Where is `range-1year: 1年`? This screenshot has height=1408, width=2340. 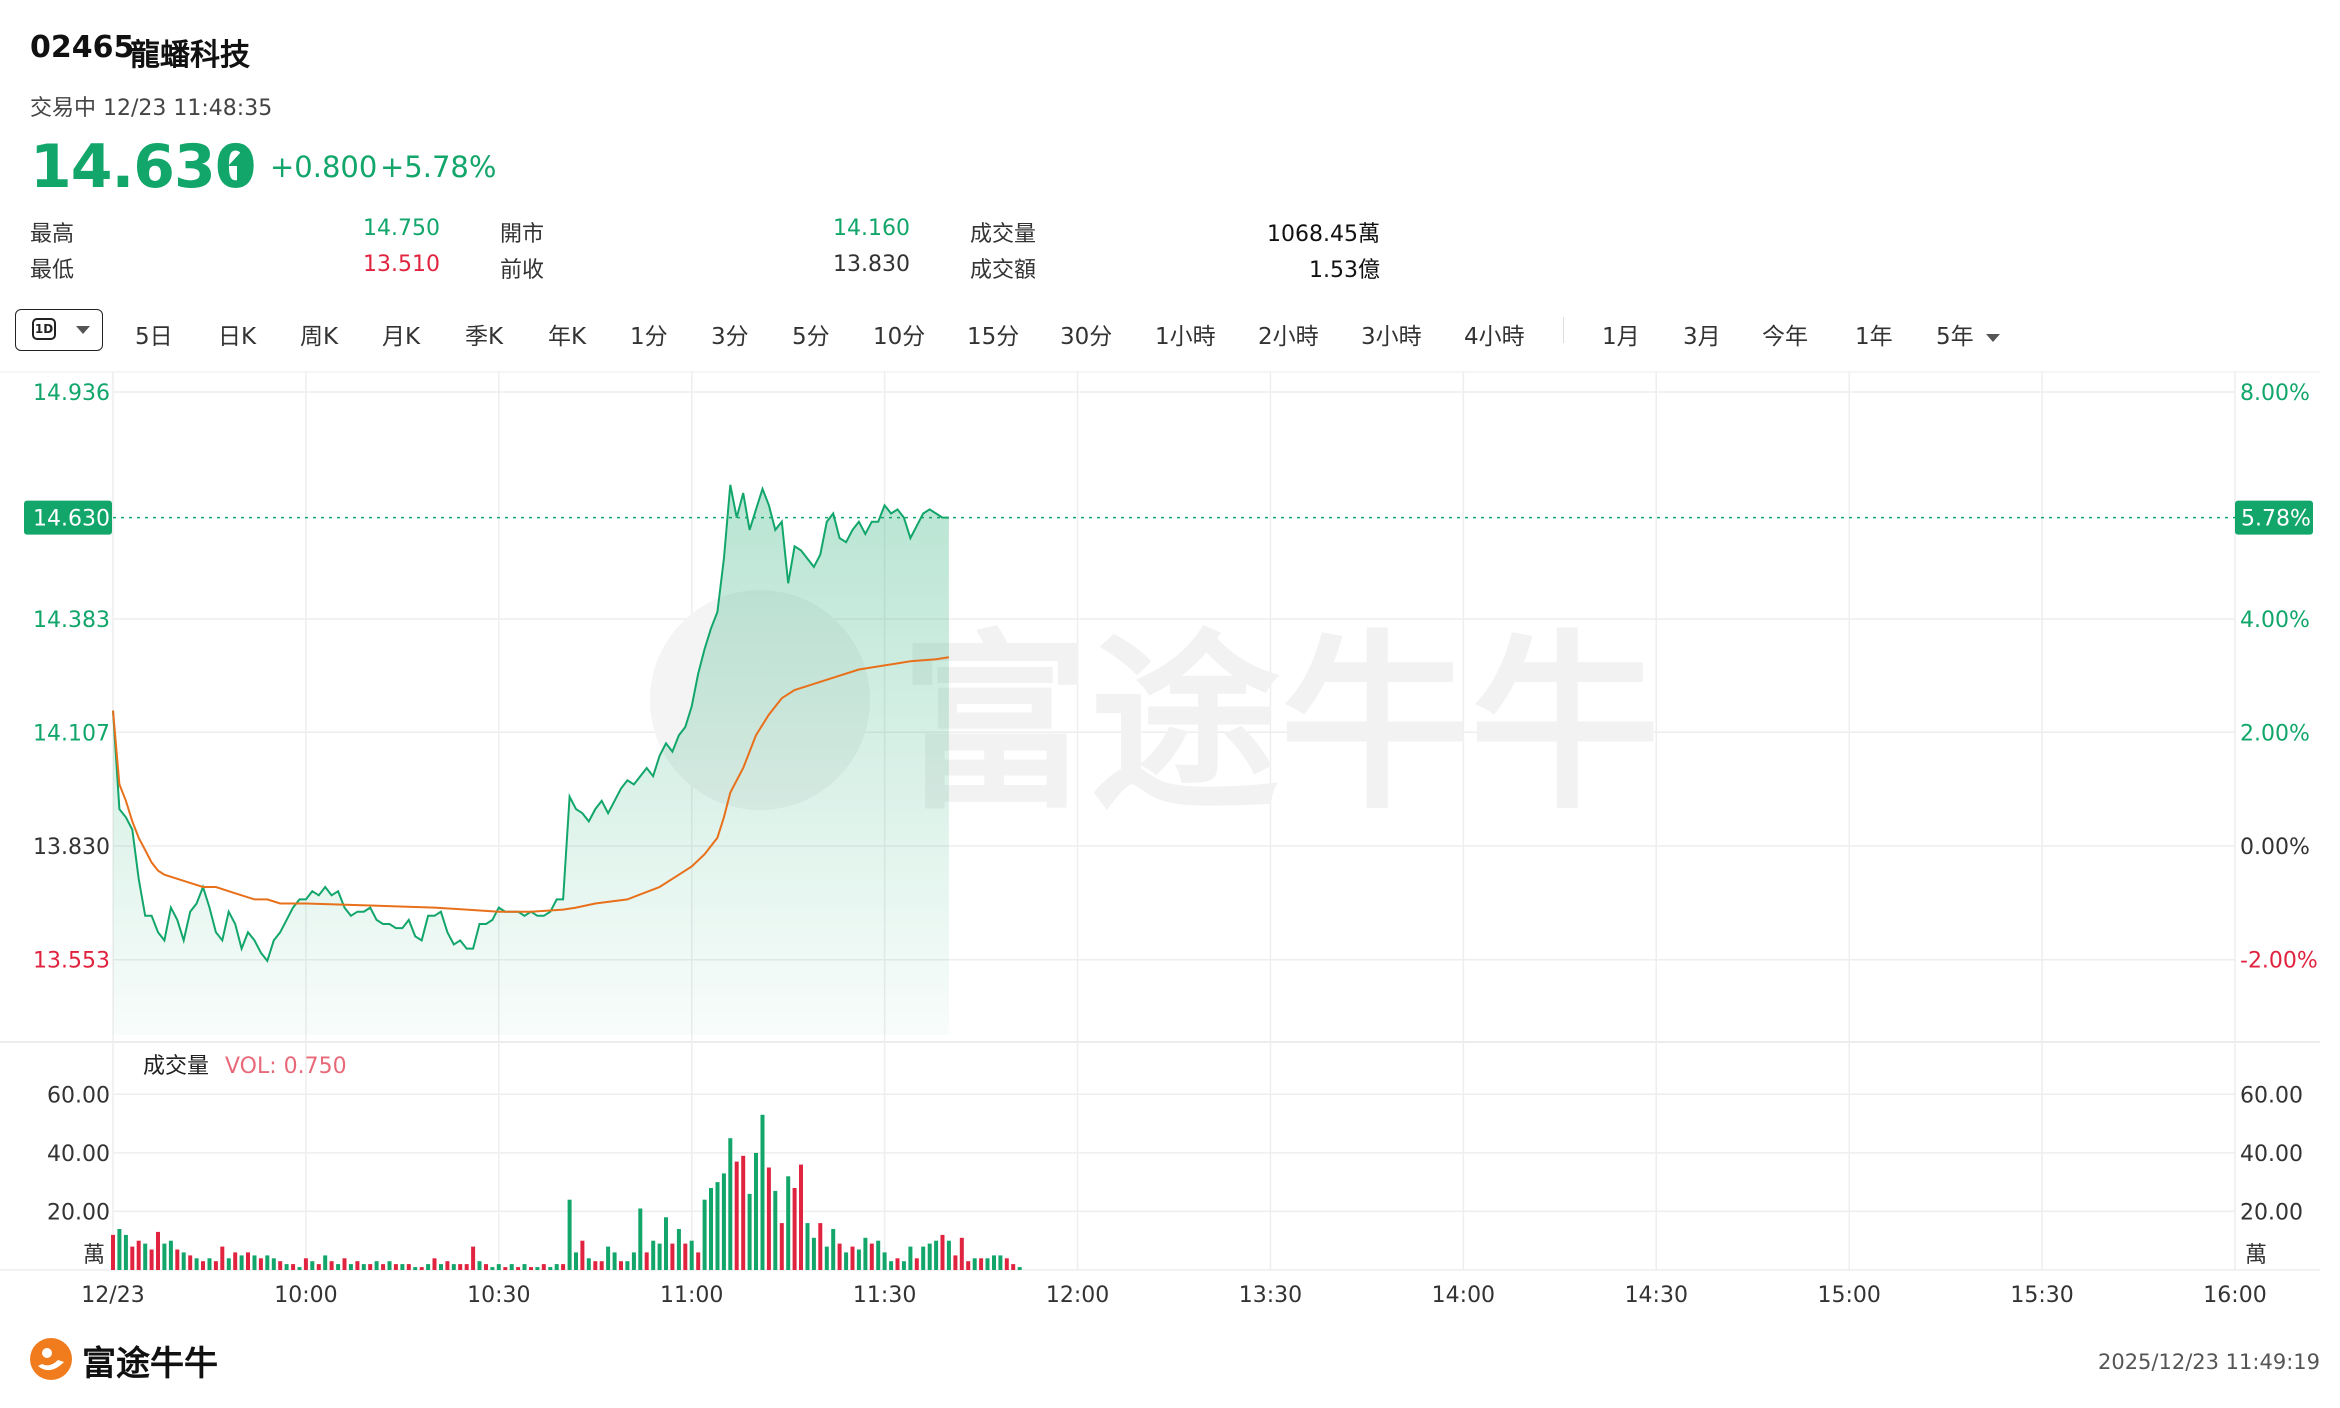 range-1year: 1年 is located at coordinates (1874, 337).